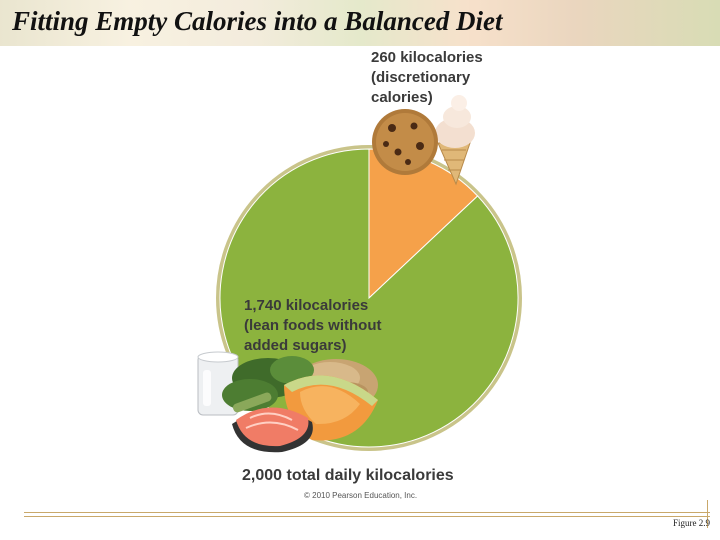  Describe the element at coordinates (367, 512) in the screenshot. I see `footer-rule-top` at that location.